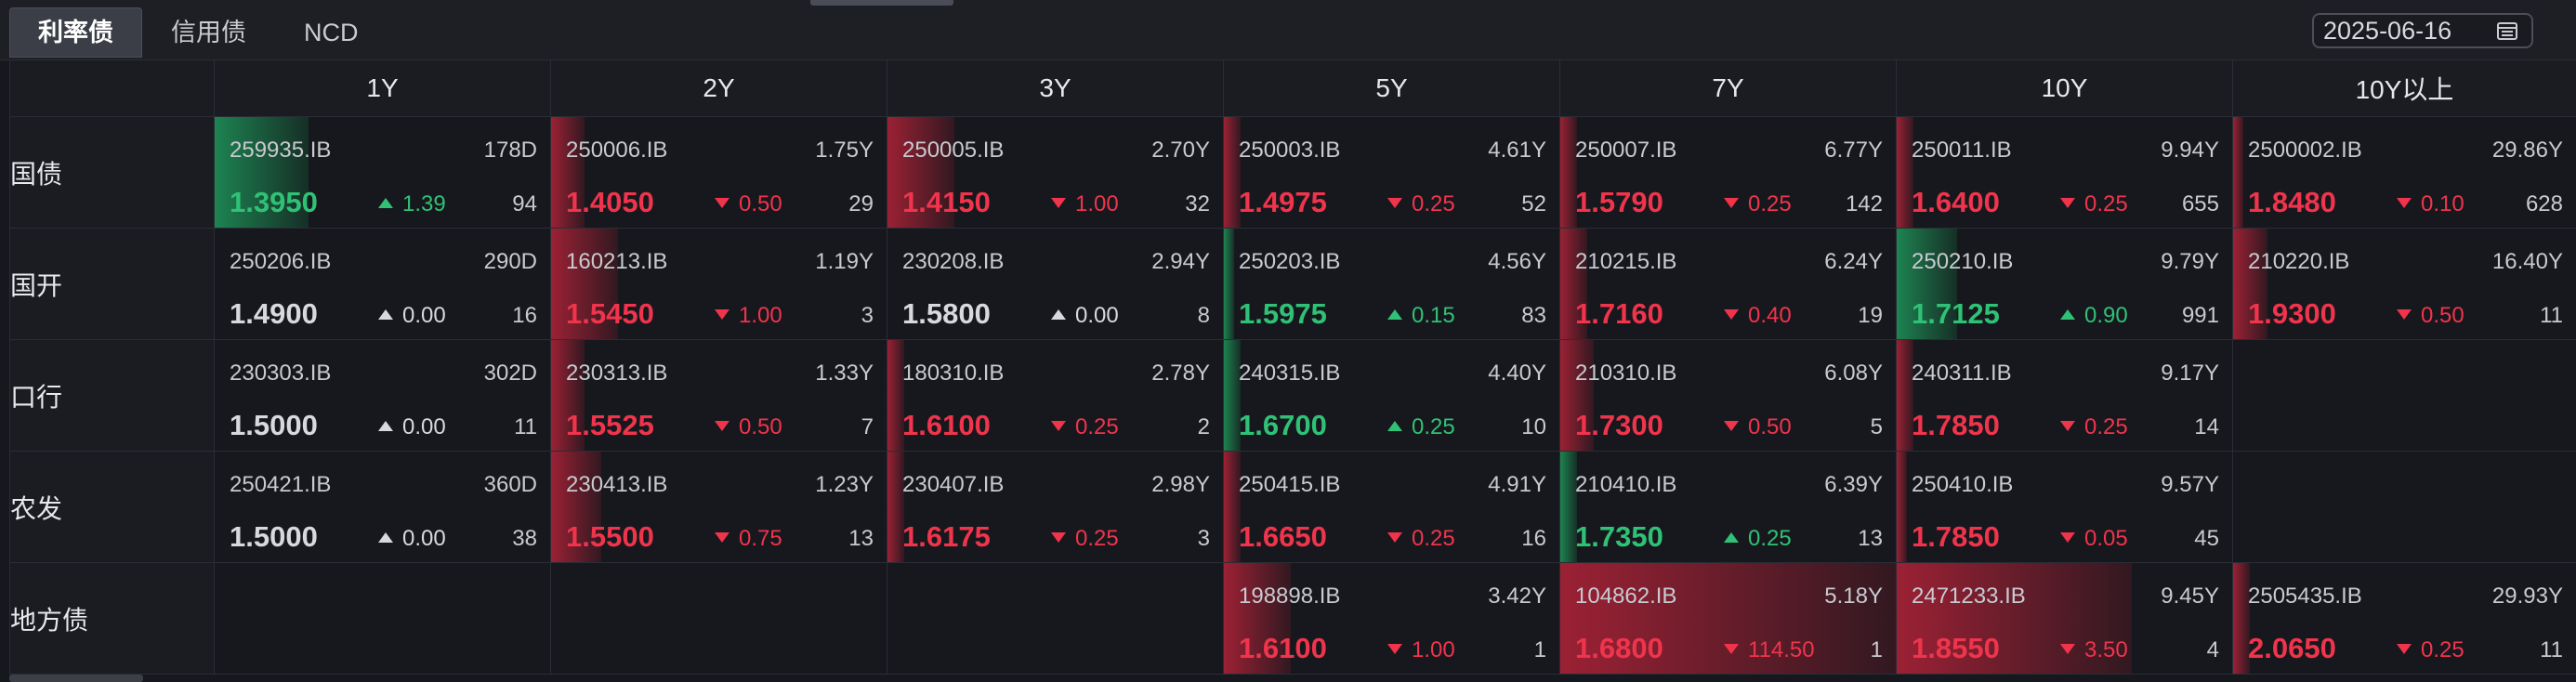  I want to click on yield-change-value: 0.50, so click(760, 426).